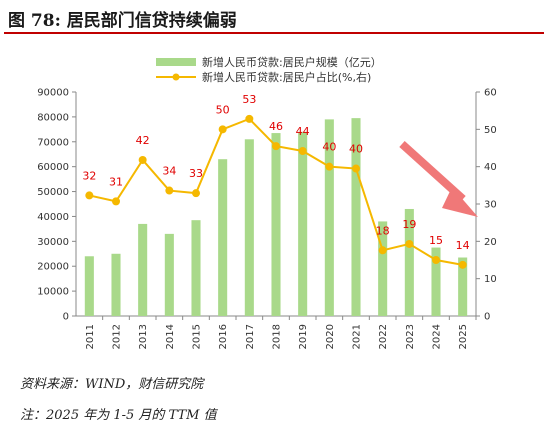  Describe the element at coordinates (490, 205) in the screenshot. I see `y-right-tick-label: 30` at that location.